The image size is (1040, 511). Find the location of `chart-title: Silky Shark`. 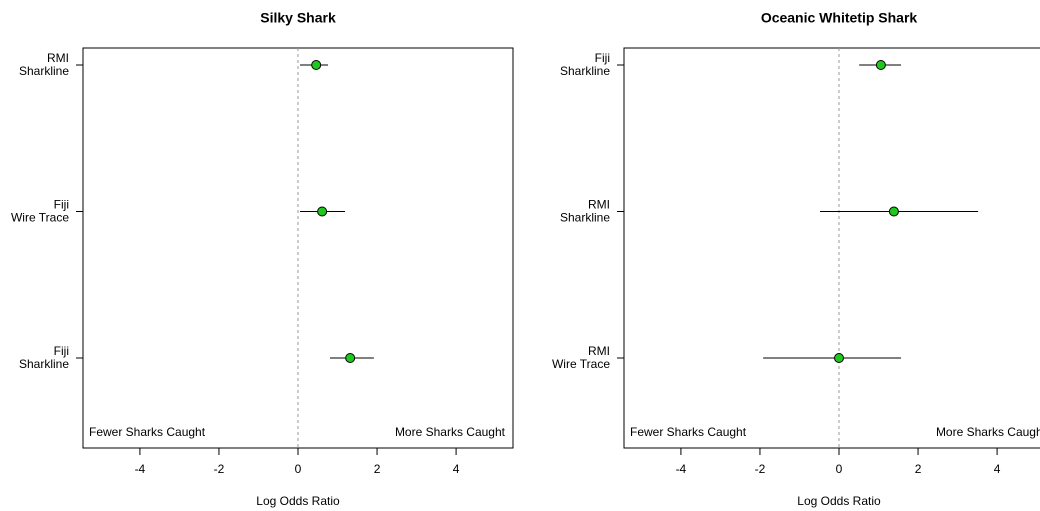

chart-title: Silky Shark is located at coordinates (298, 18).